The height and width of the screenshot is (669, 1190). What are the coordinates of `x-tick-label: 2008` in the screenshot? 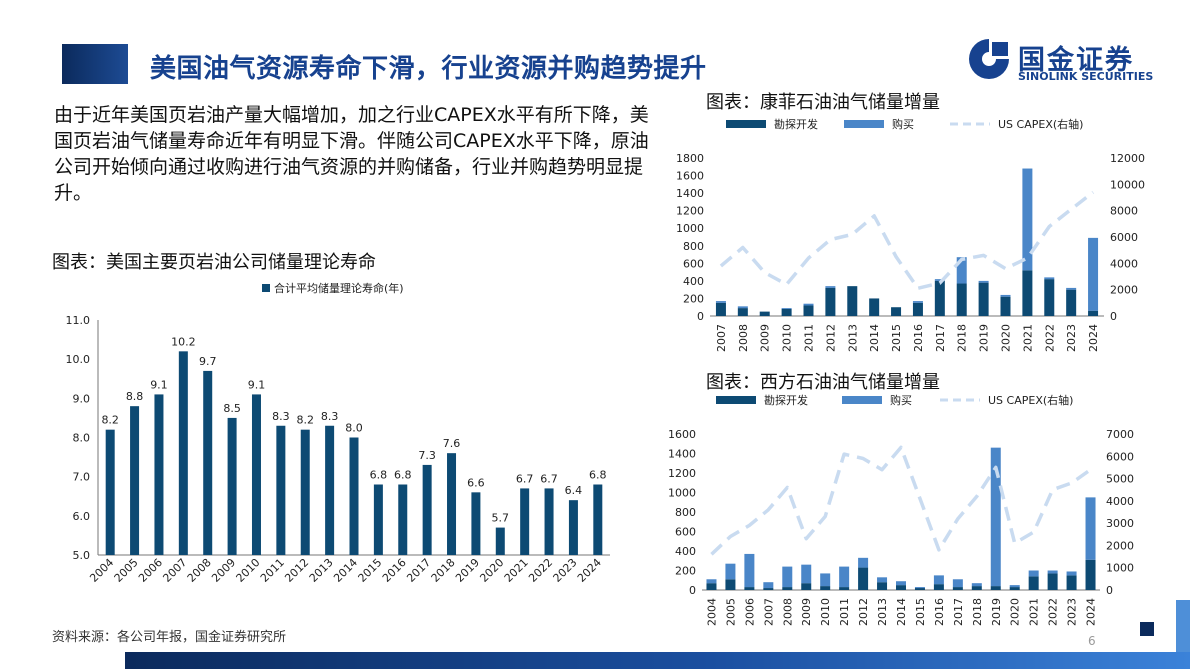 It's located at (787, 612).